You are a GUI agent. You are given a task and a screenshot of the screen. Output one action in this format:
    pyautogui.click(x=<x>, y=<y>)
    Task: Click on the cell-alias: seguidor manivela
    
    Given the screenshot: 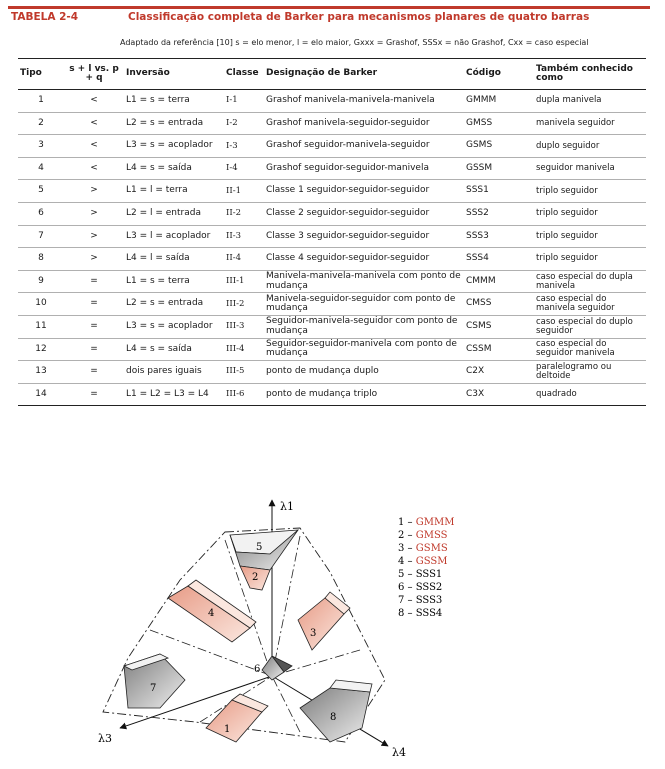 What is the action you would take?
    pyautogui.click(x=590, y=169)
    